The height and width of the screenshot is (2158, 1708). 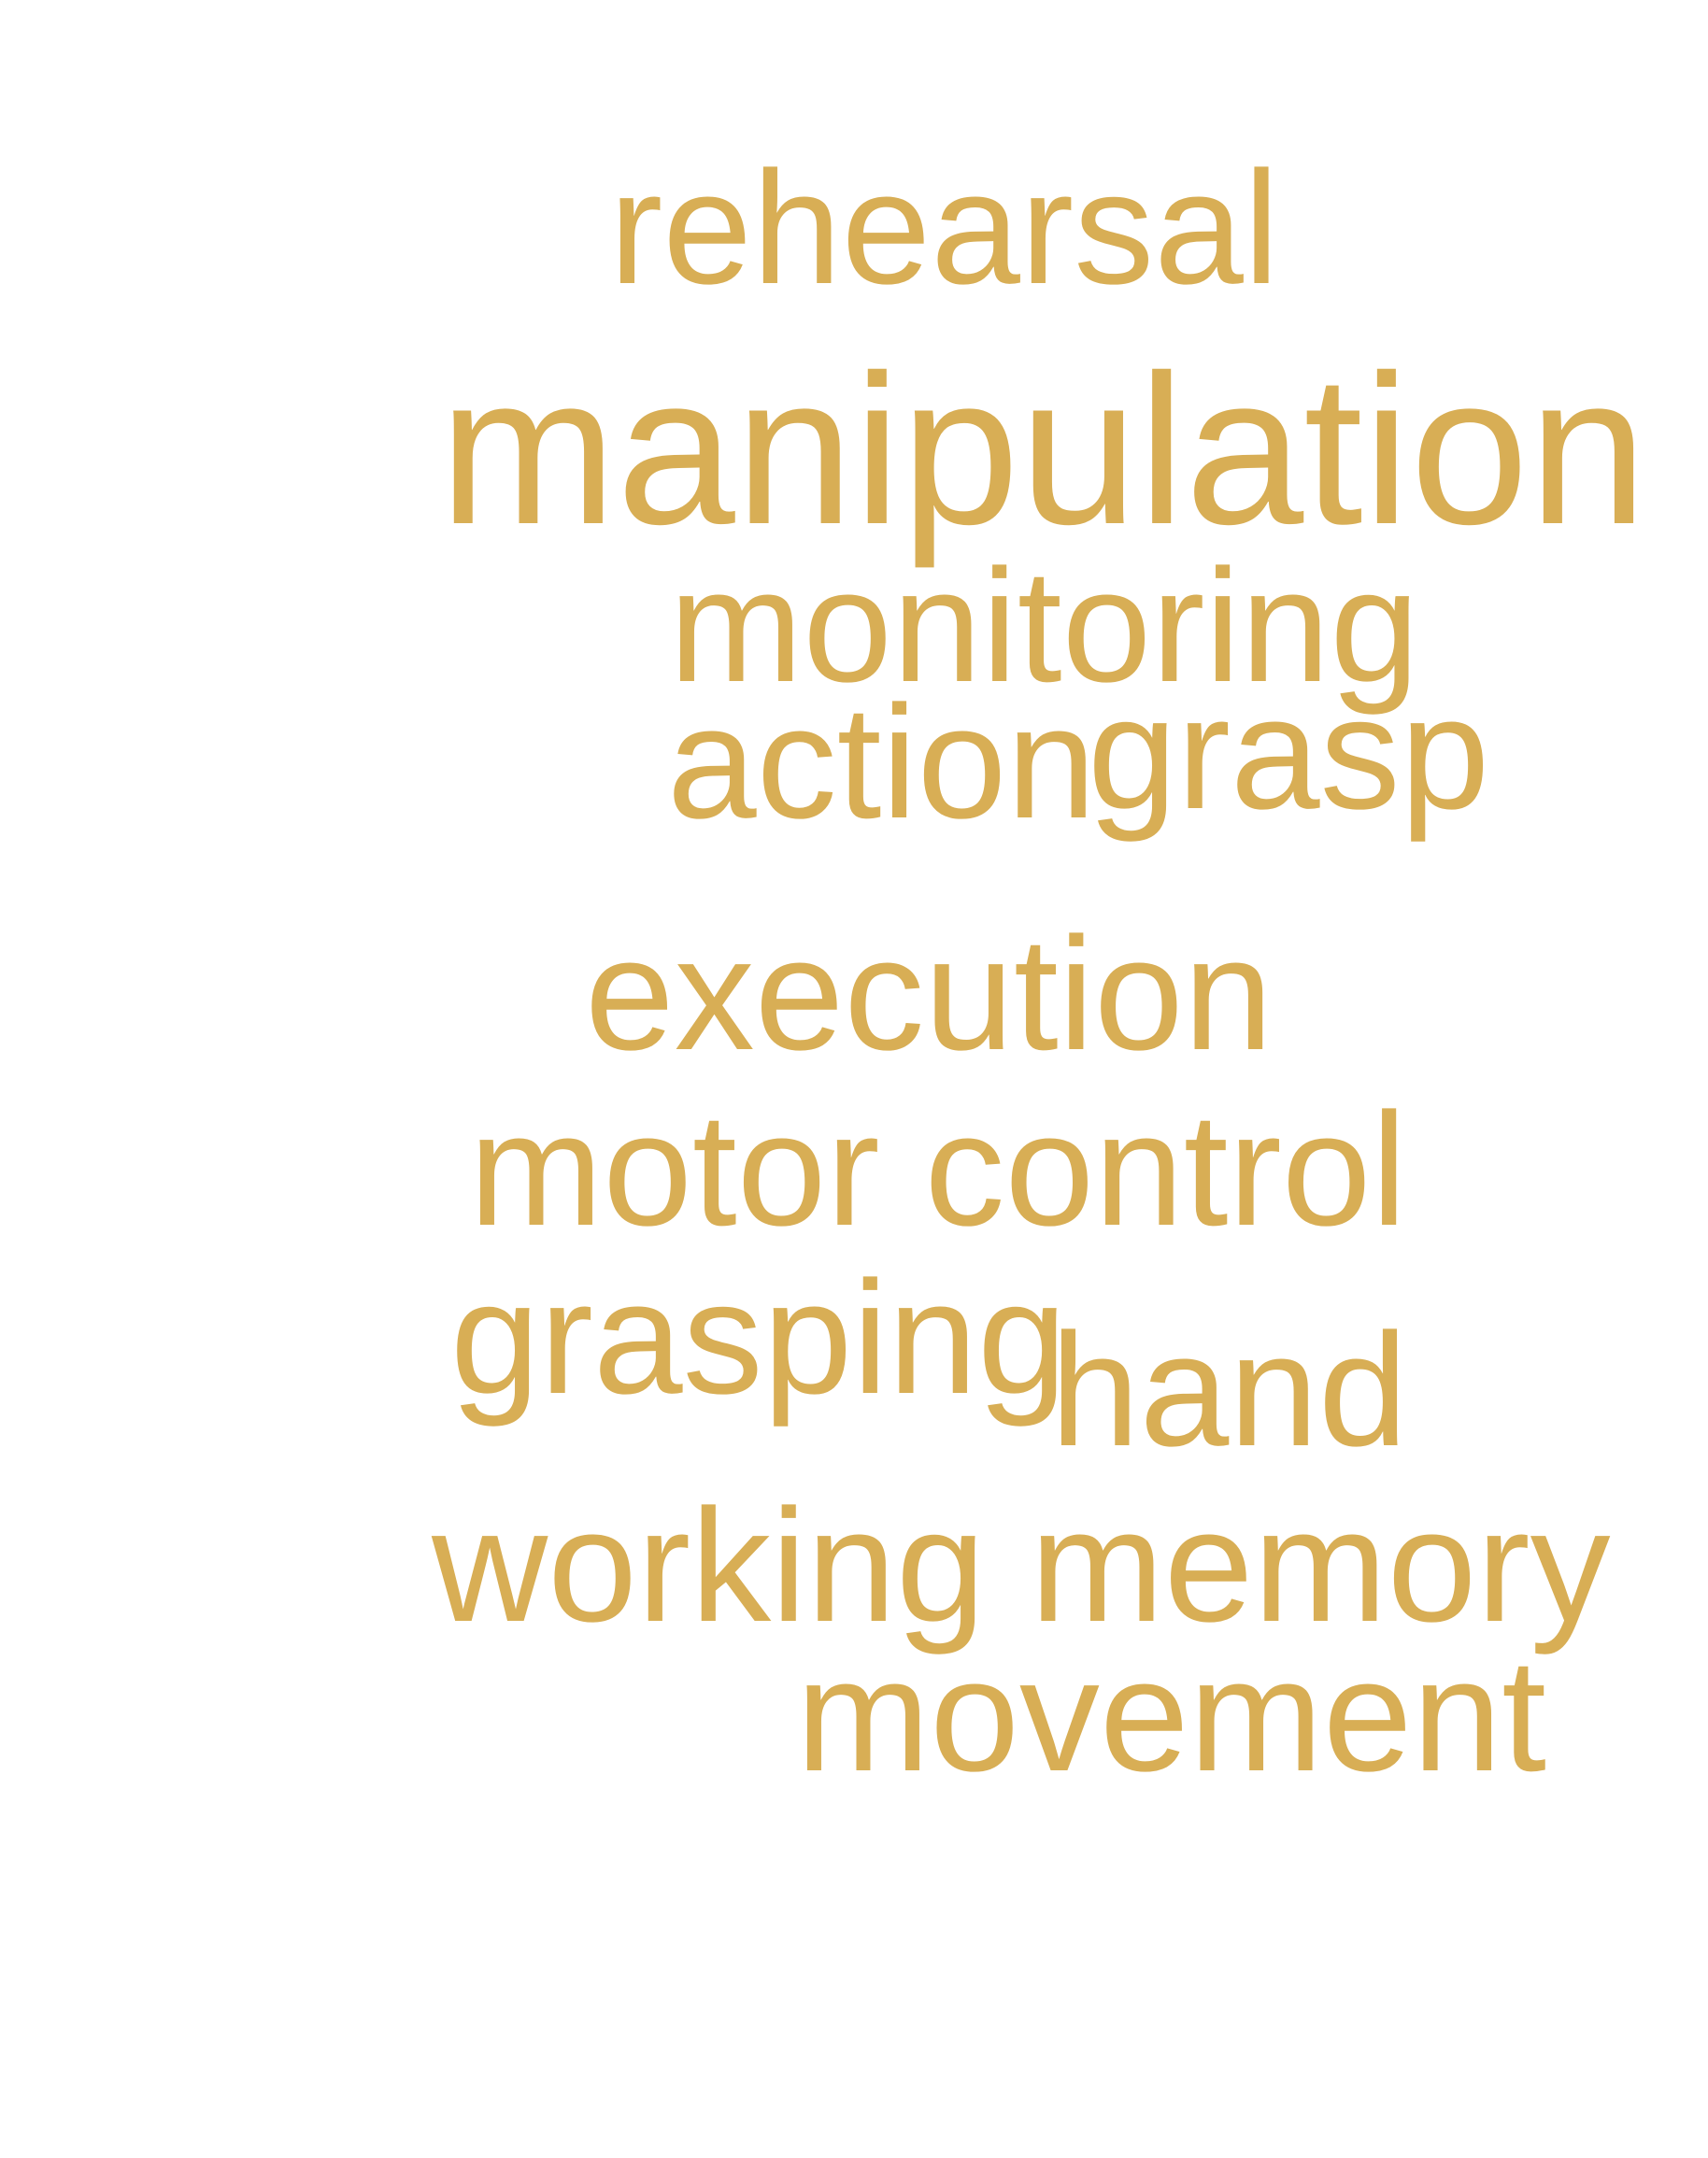 What do you see at coordinates (1289, 753) in the screenshot?
I see `word-grasp: grasp` at bounding box center [1289, 753].